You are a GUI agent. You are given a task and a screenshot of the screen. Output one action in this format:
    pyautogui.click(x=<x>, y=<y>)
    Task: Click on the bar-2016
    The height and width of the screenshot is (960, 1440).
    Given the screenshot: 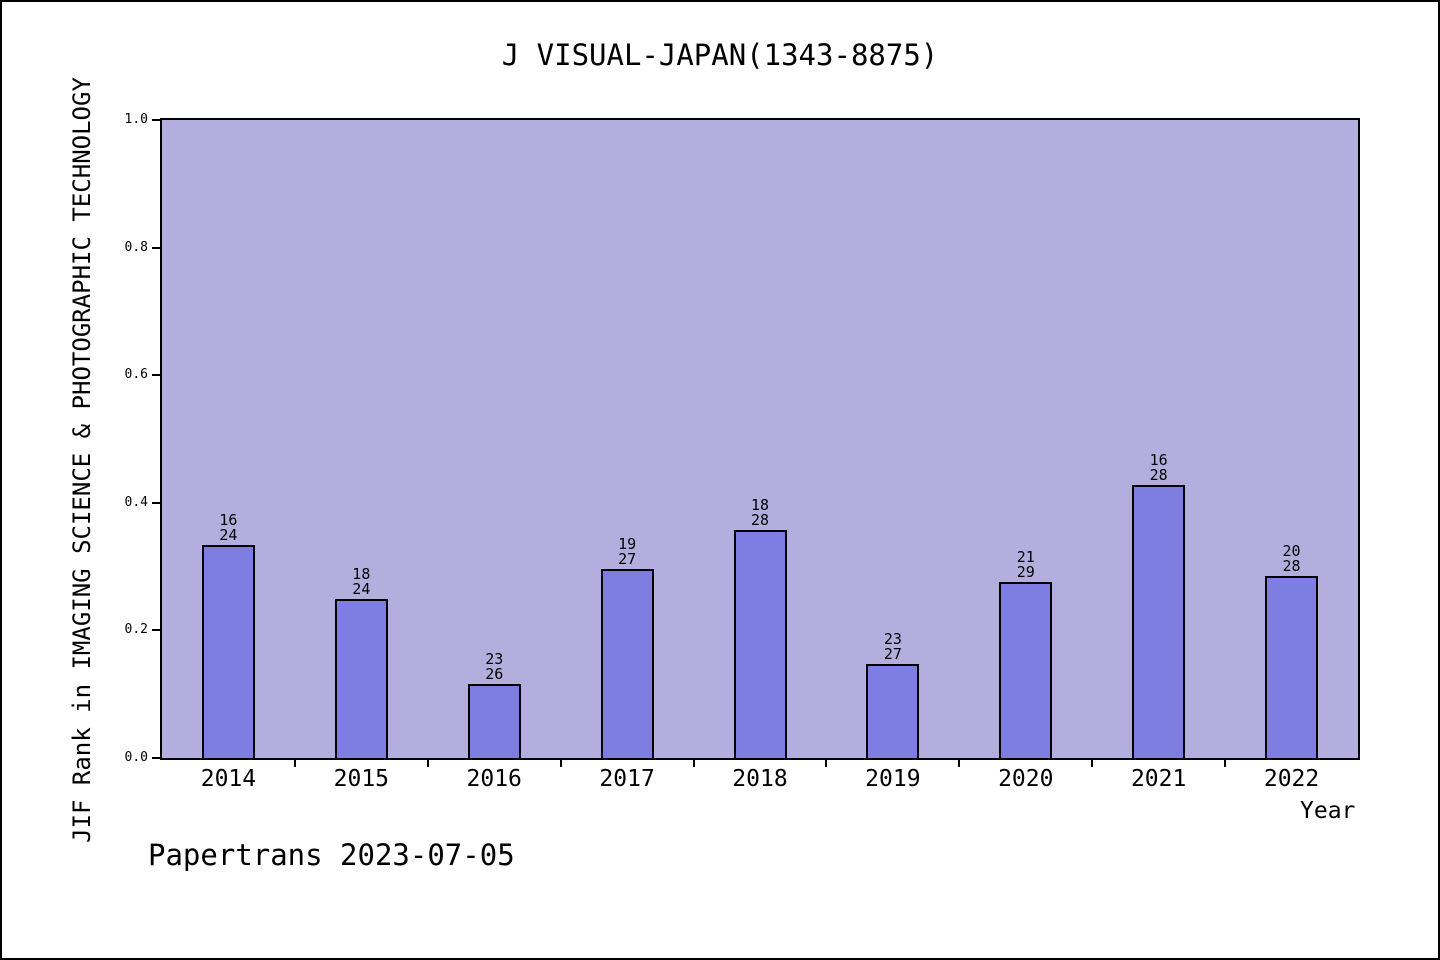 What is the action you would take?
    pyautogui.click(x=494, y=721)
    